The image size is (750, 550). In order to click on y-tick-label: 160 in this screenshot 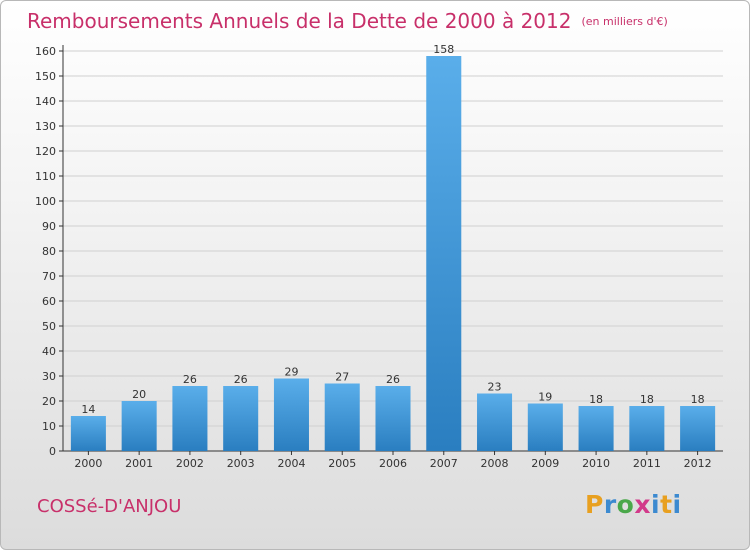, I will do `click(45, 51)`.